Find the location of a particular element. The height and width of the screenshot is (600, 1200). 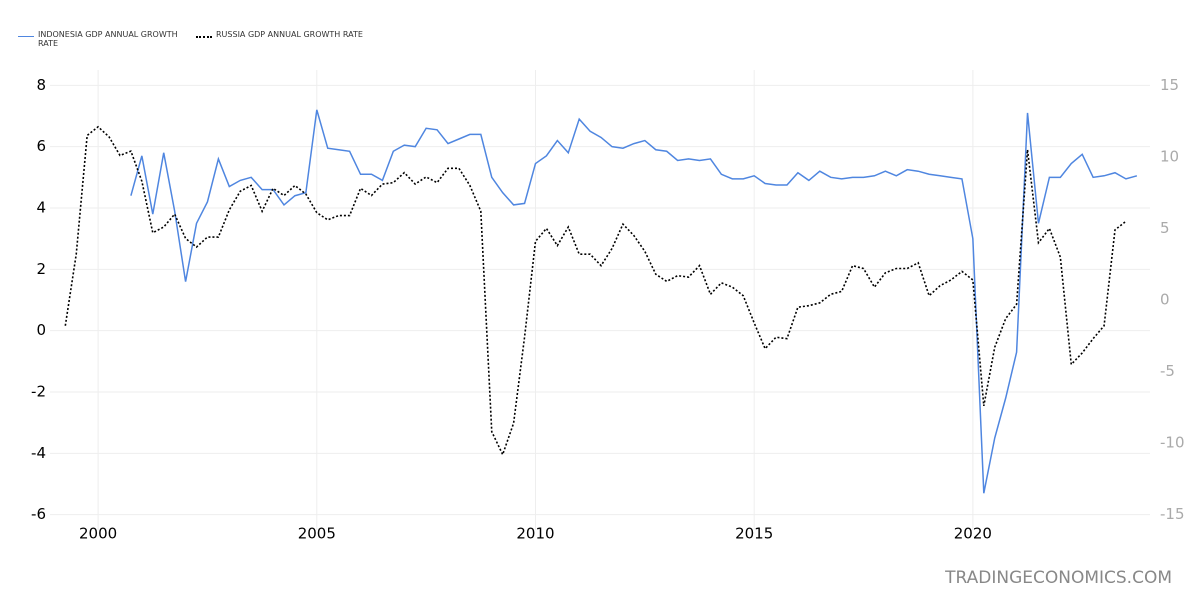

x-tick-label: 2005 is located at coordinates (317, 534).